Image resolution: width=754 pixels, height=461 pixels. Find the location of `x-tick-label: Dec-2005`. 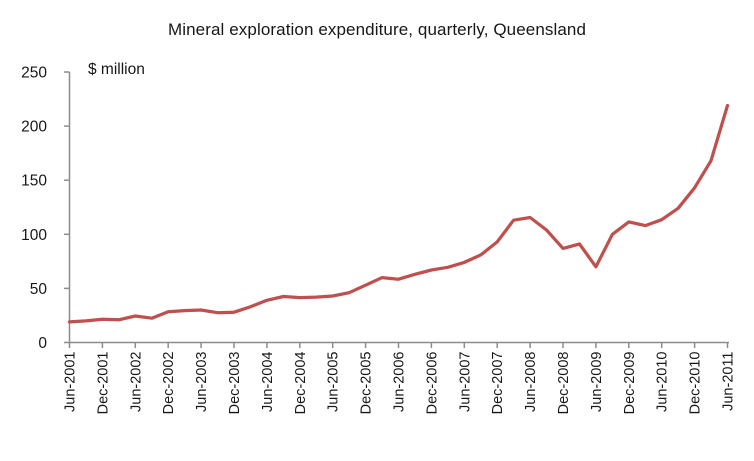

x-tick-label: Dec-2005 is located at coordinates (367, 383).